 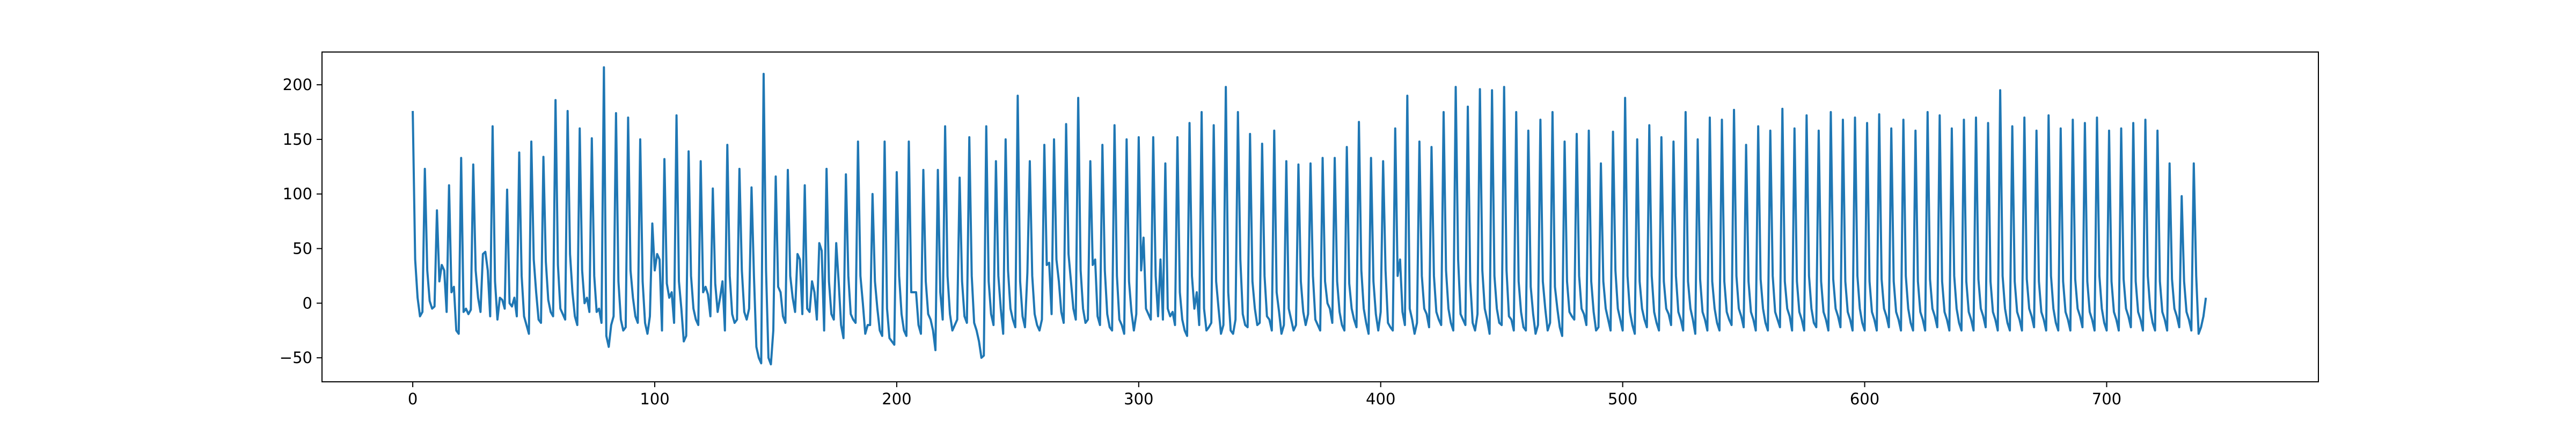 I want to click on y-tick-label: −50, so click(x=296, y=358).